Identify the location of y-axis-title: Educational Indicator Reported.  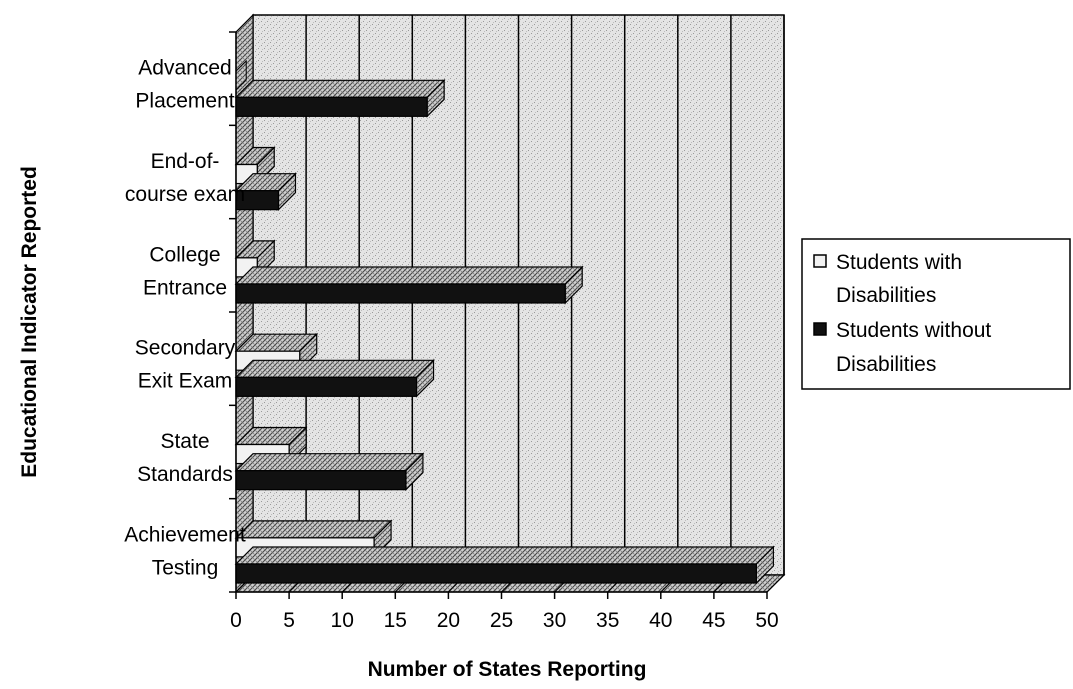
(29, 322).